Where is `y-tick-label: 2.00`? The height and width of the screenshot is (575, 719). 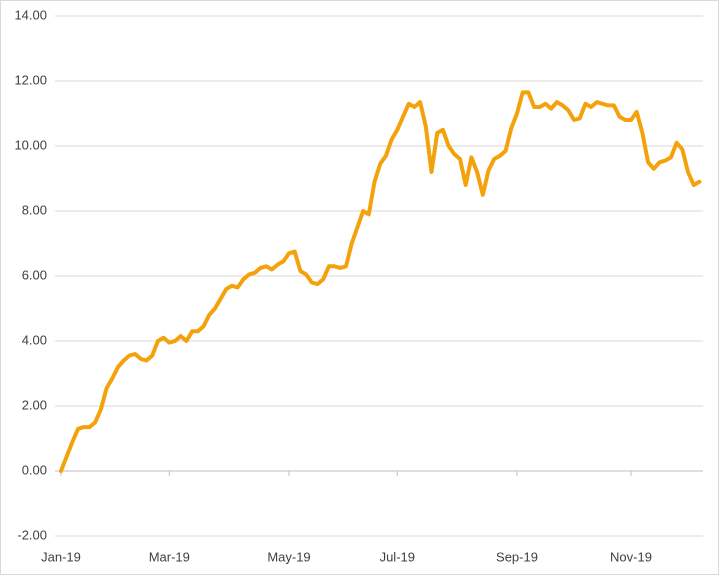
y-tick-label: 2.00 is located at coordinates (34, 404).